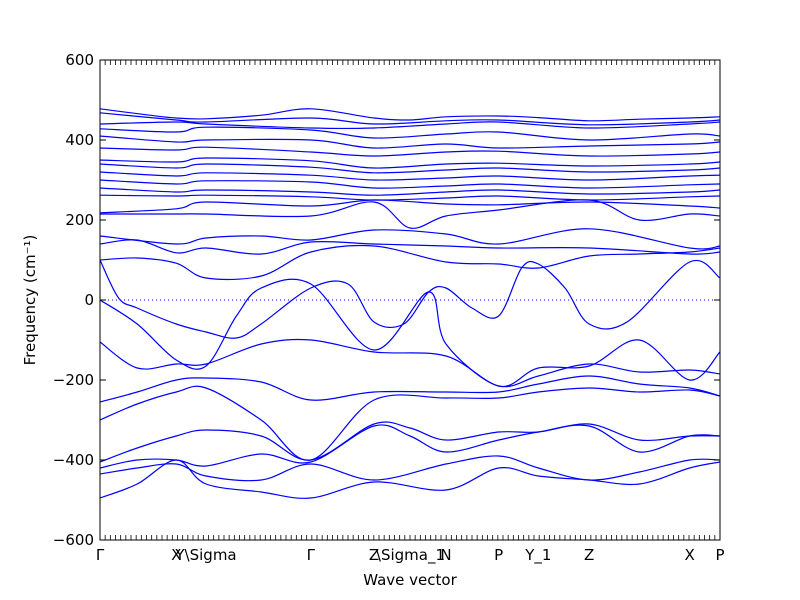 The height and width of the screenshot is (600, 800). I want to click on y-tick-label: 0, so click(89, 300).